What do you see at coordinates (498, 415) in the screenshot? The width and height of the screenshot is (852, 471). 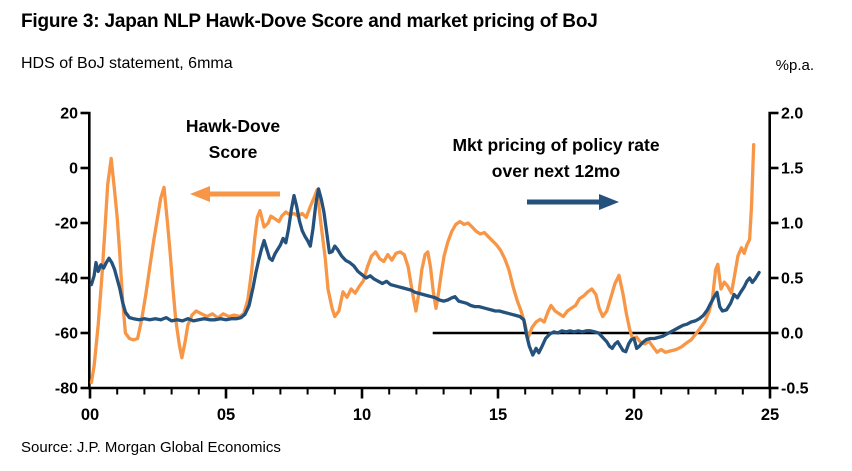 I see `x-tick-label: 15` at bounding box center [498, 415].